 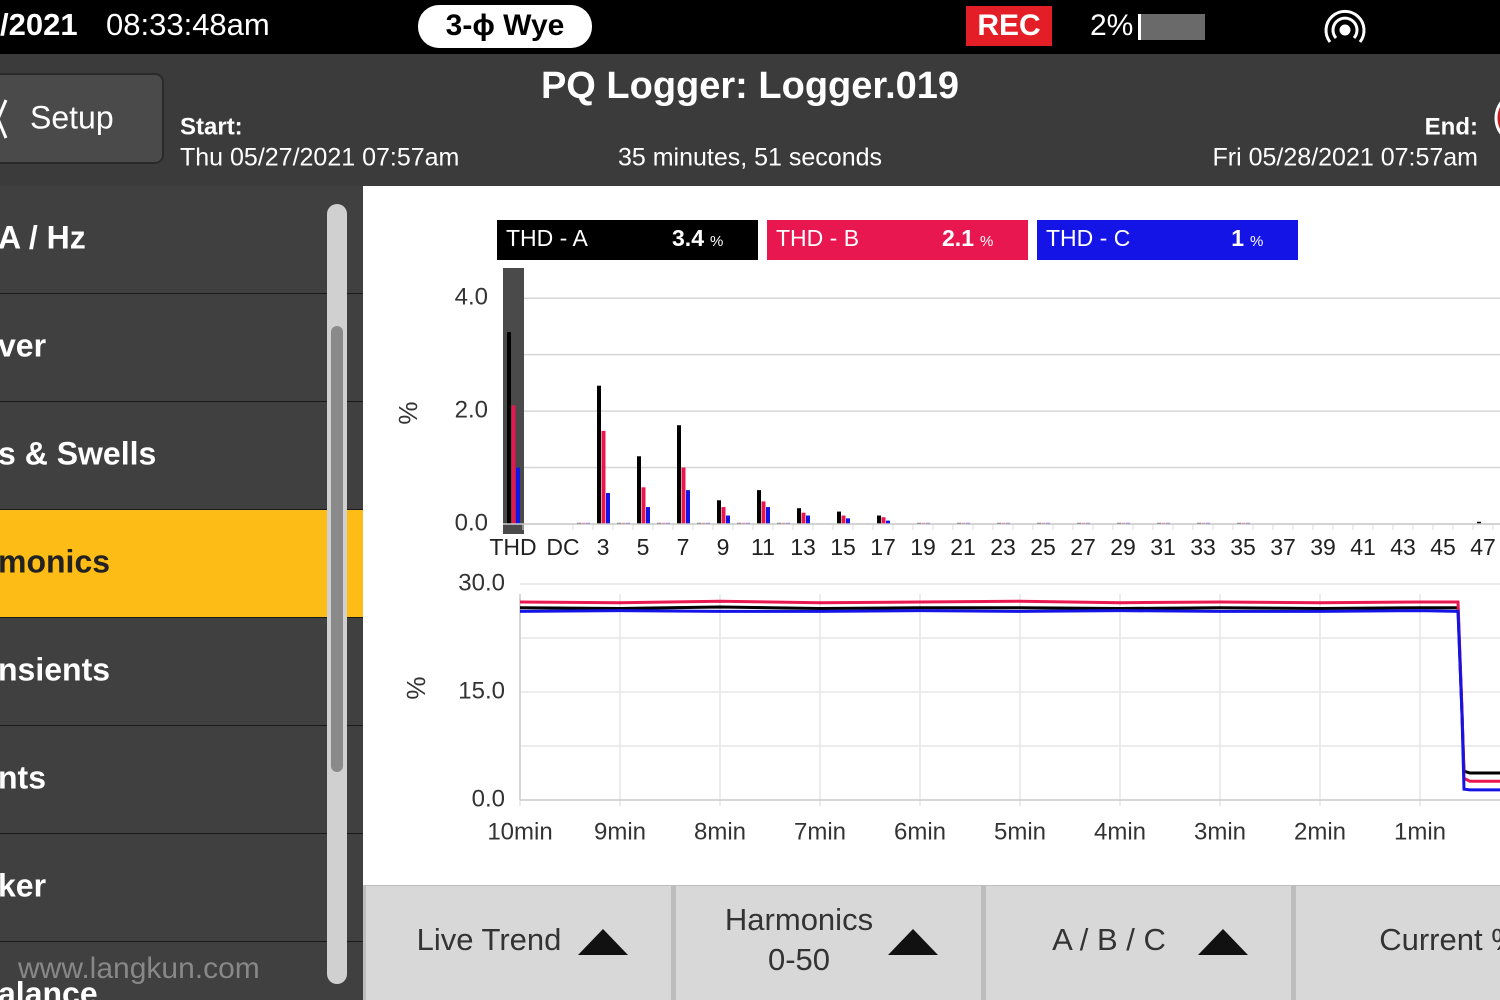 What do you see at coordinates (1237, 238) in the screenshot?
I see `legend-value: 1` at bounding box center [1237, 238].